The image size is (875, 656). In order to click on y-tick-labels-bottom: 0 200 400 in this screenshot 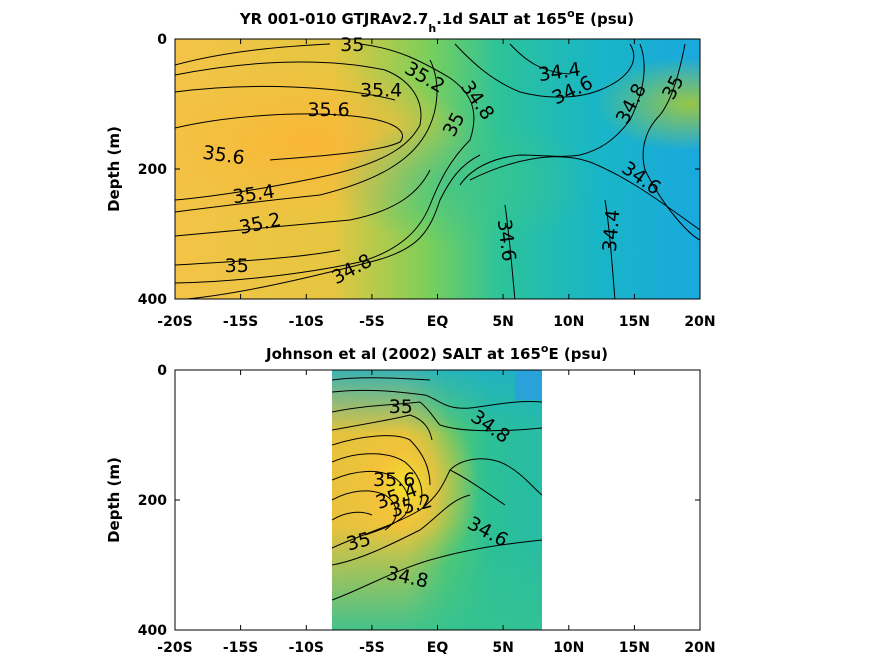, I will do `click(152, 501)`.